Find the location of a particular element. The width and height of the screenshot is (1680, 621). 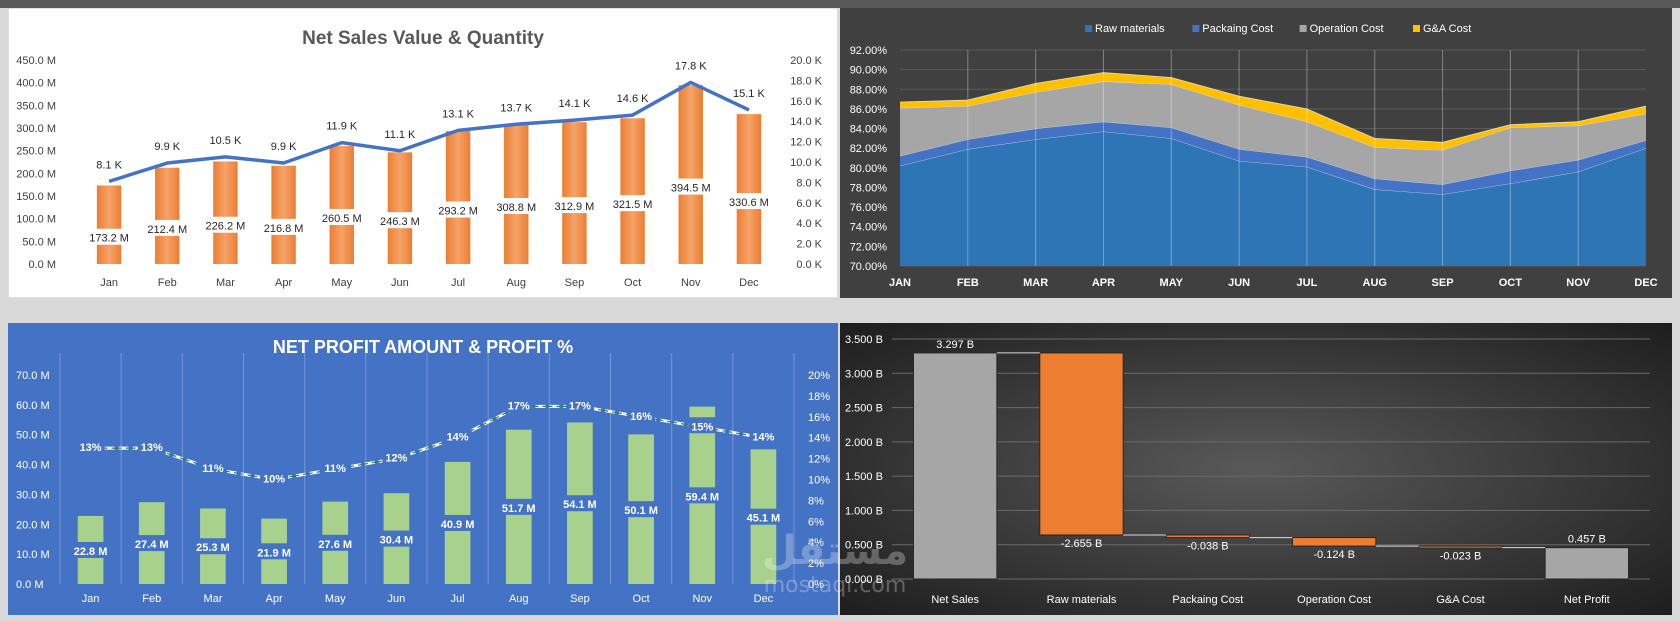

x-tick-label: Mar is located at coordinates (212, 599).